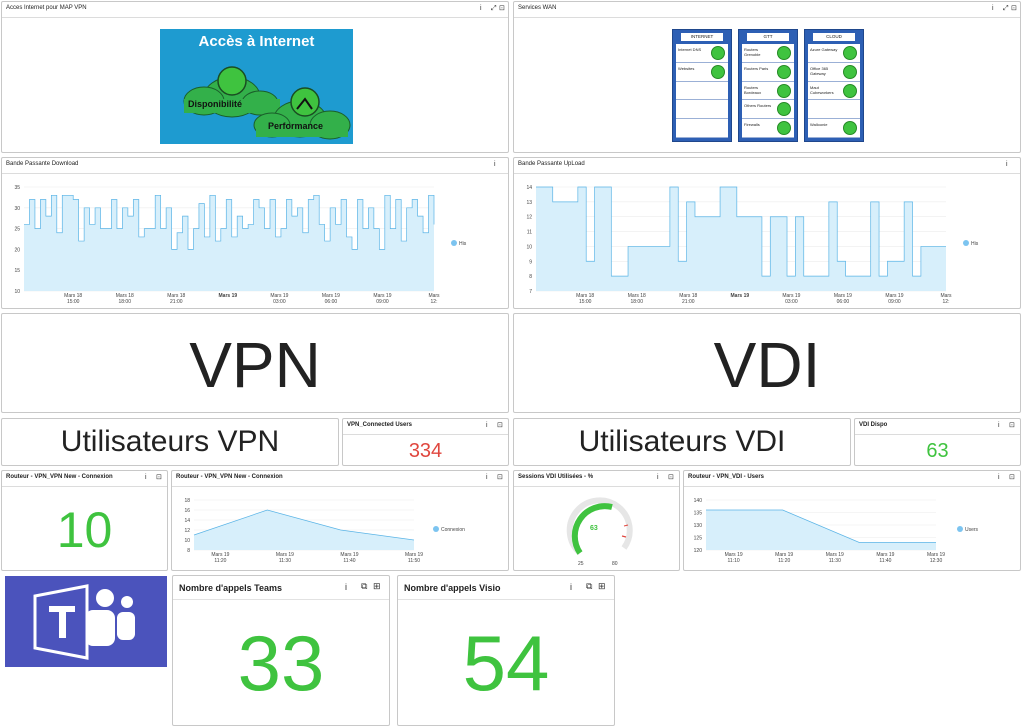 This screenshot has width=1024, height=728. Describe the element at coordinates (529, 233) in the screenshot. I see `y-tick-label: 11` at that location.